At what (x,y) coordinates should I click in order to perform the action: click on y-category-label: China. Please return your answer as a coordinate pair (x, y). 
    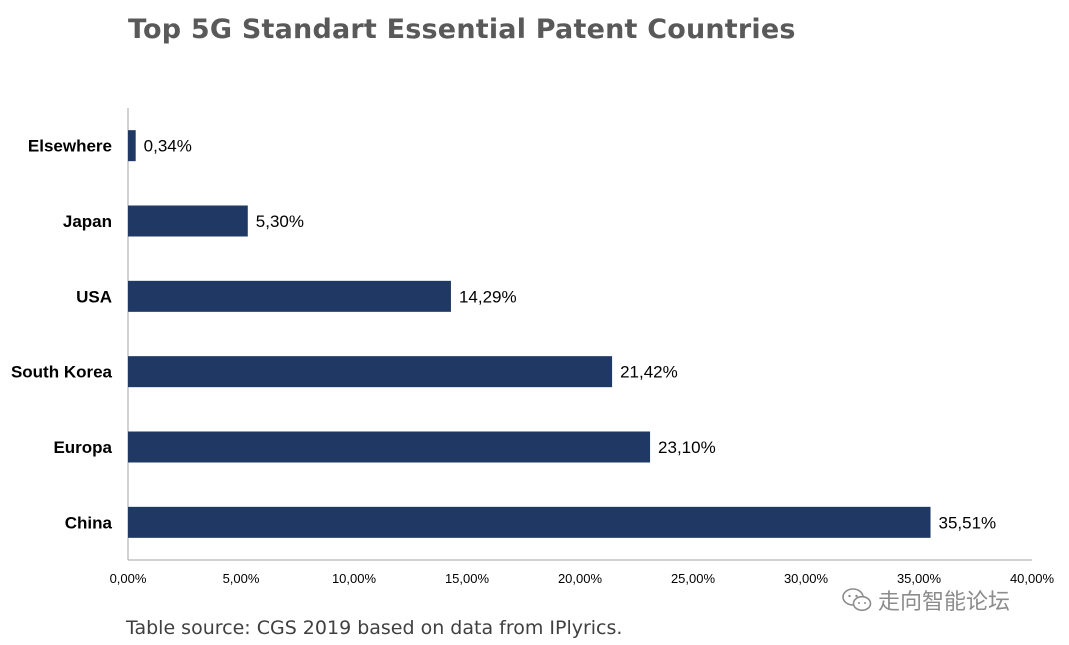
    Looking at the image, I should click on (89, 522).